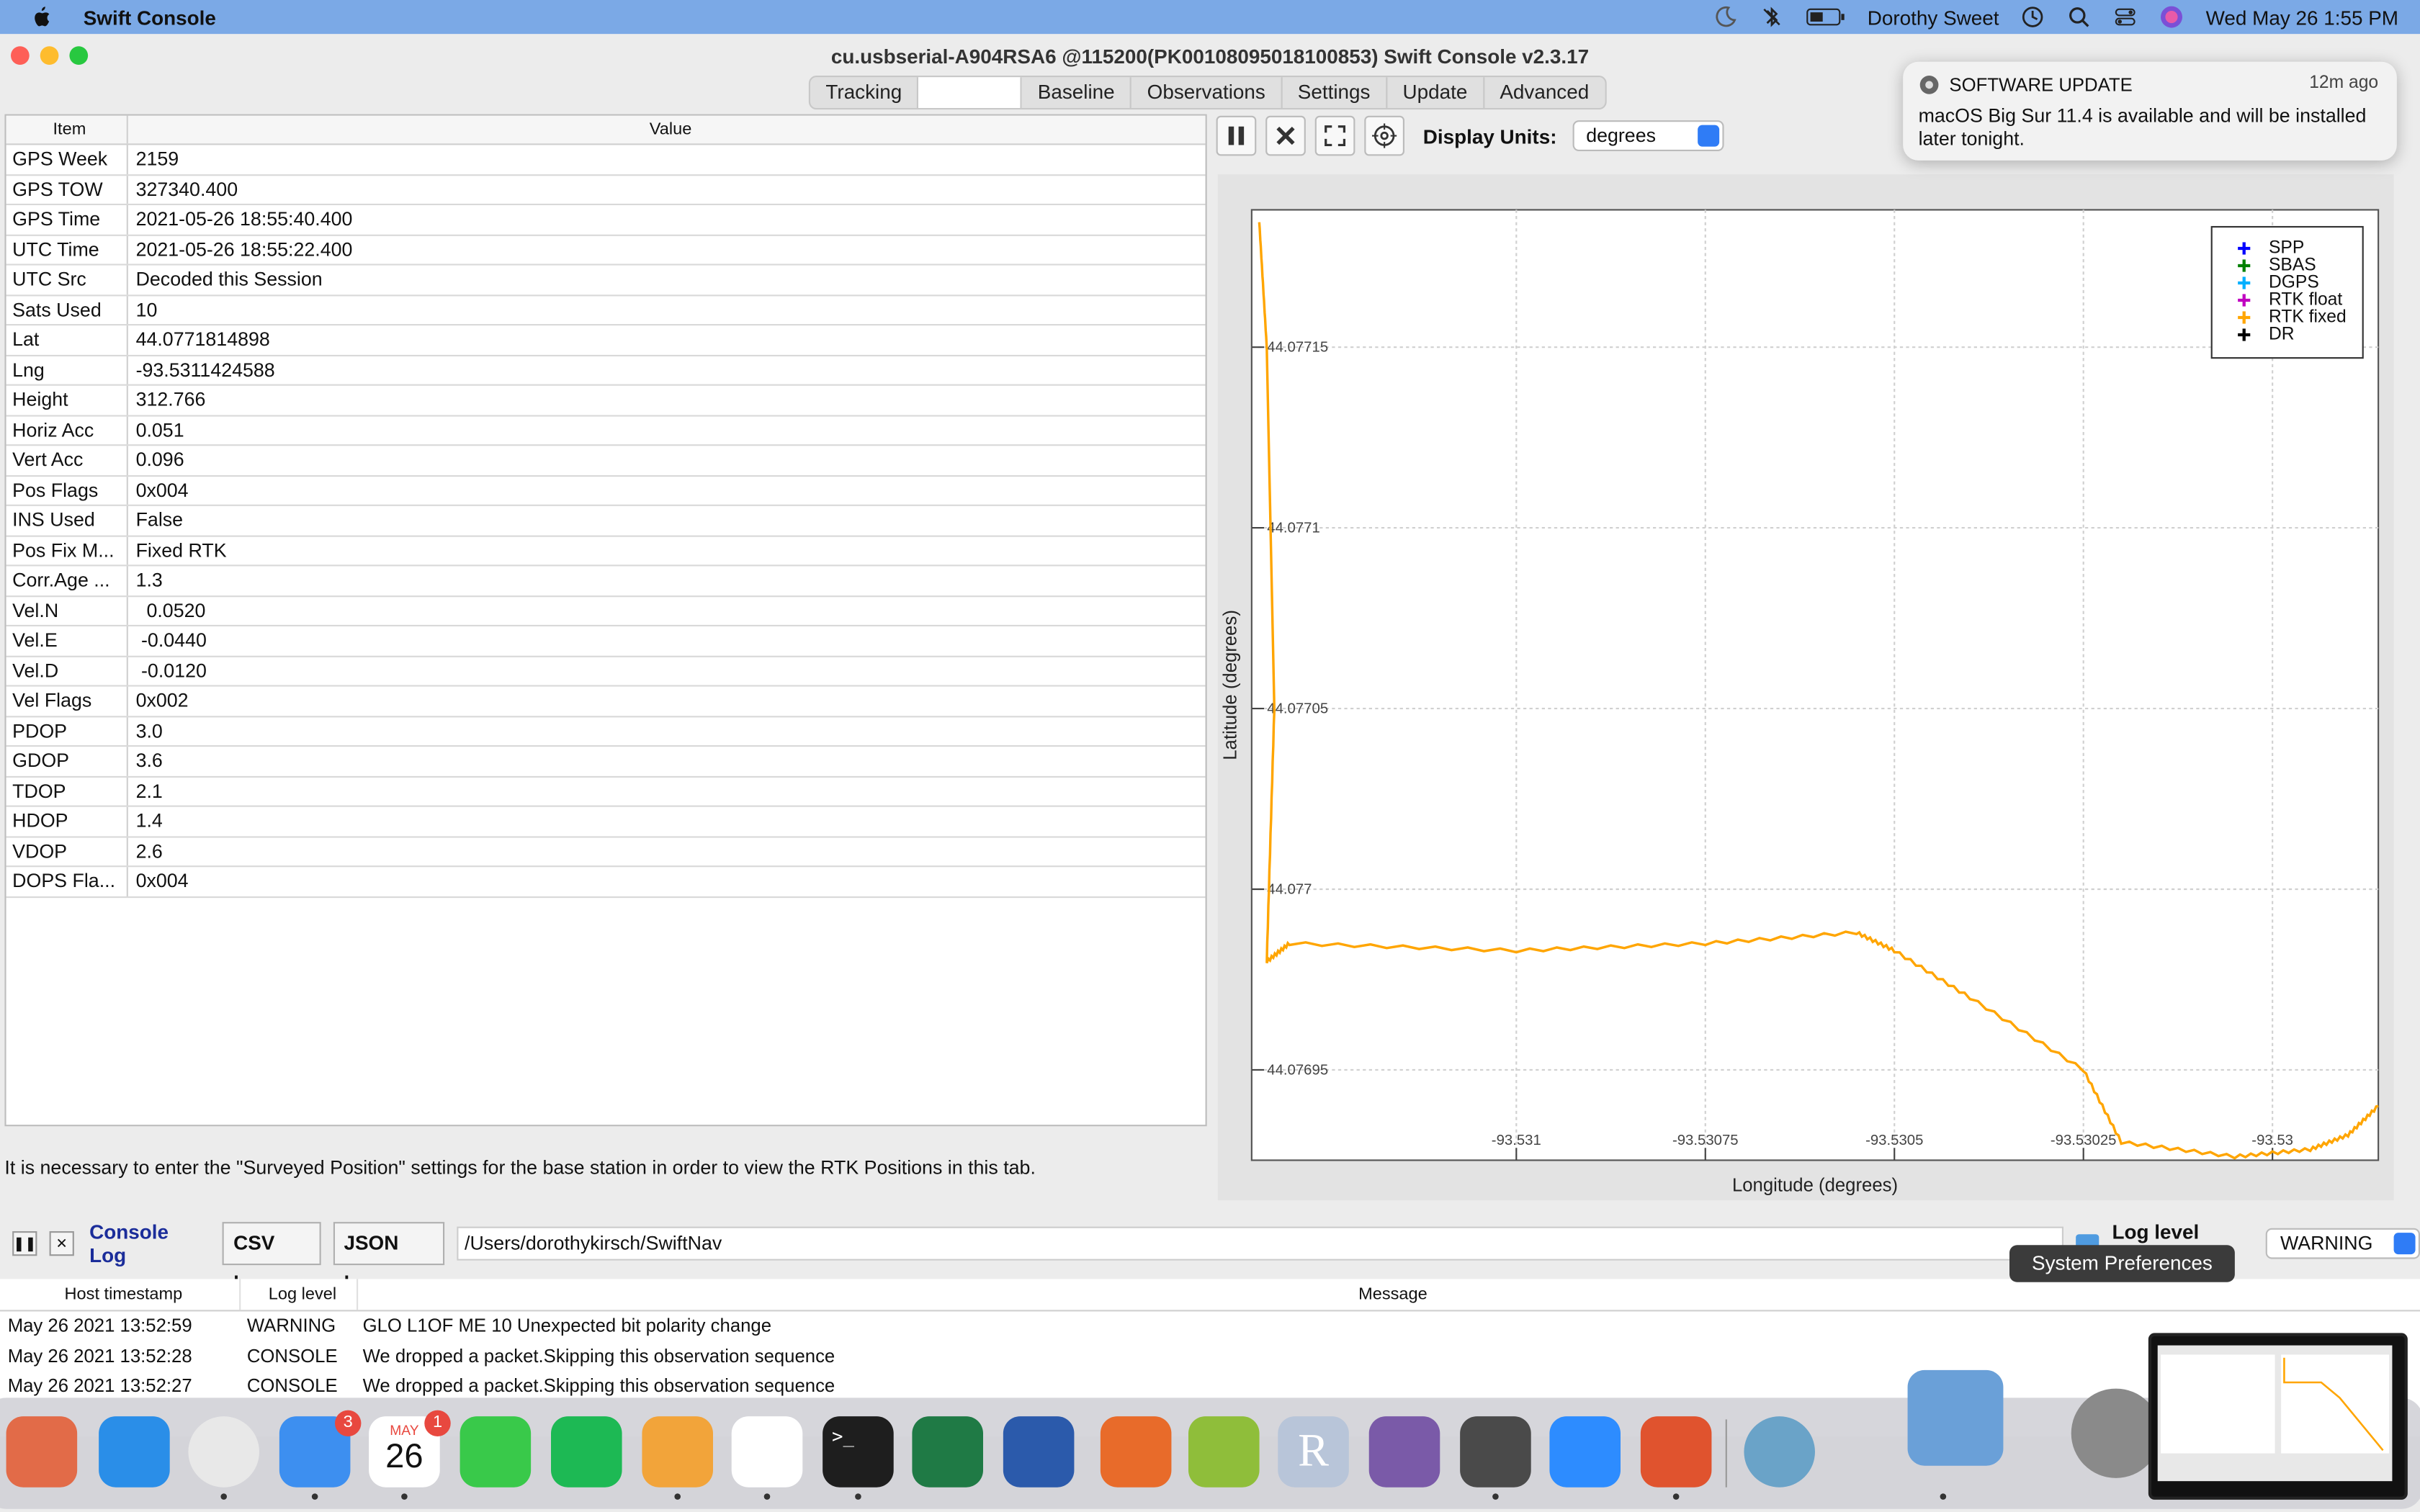 The width and height of the screenshot is (2420, 1512). I want to click on time-machine-icon, so click(2033, 16).